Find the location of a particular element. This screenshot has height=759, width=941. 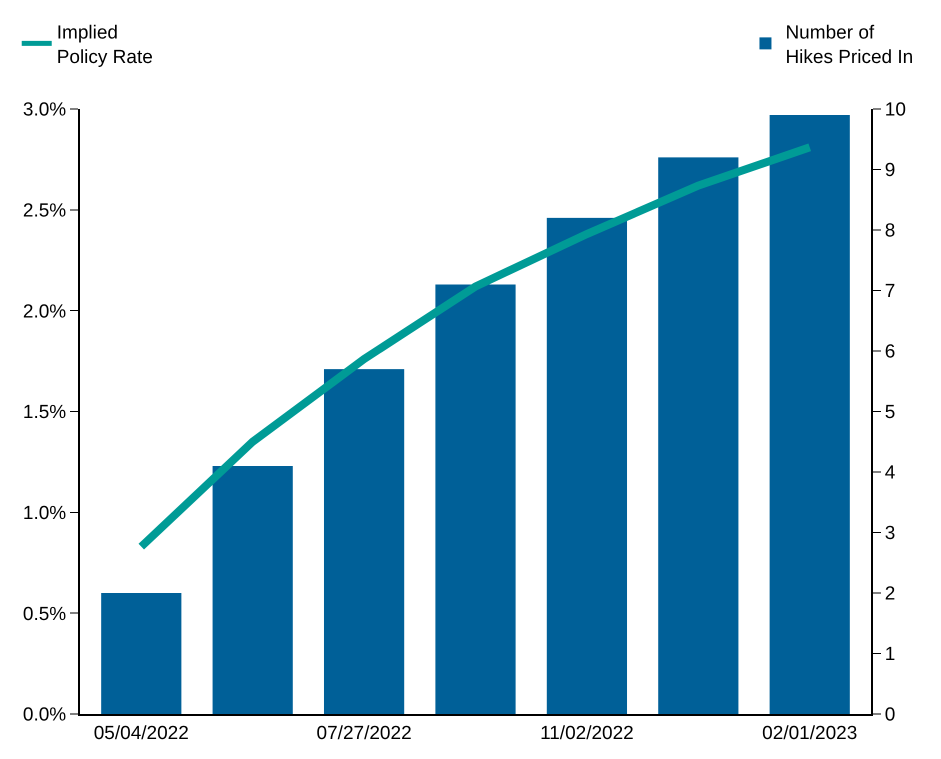

y2-tick-label: 3 is located at coordinates (890, 533).